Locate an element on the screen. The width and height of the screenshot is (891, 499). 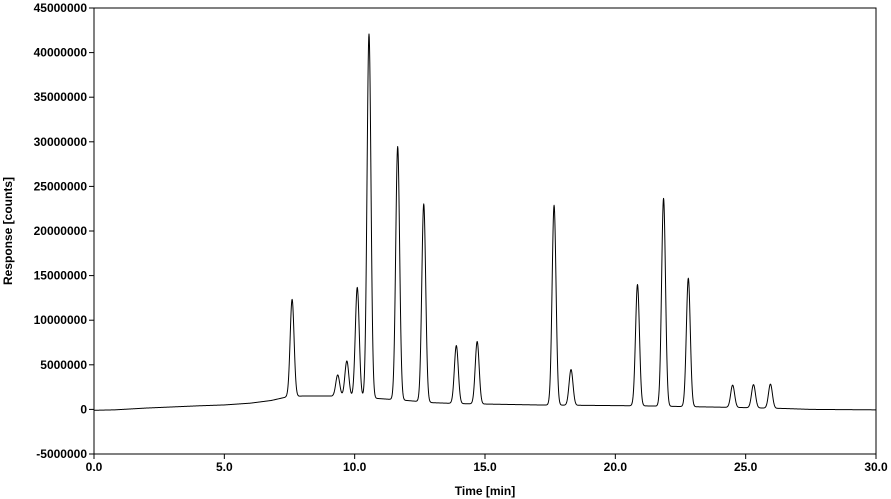
x-tick-label: 5.0 is located at coordinates (224, 467).